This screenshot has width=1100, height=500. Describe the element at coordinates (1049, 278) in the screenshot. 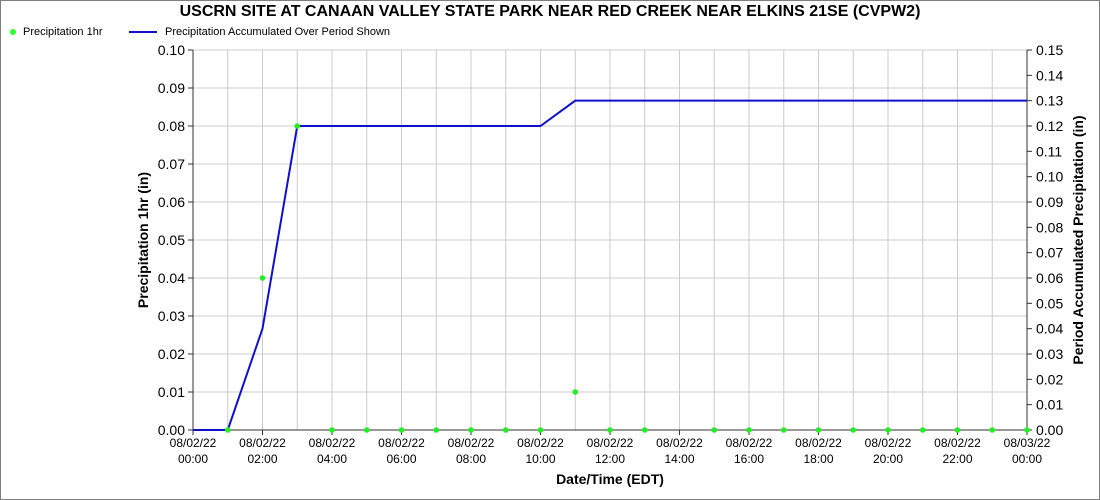

I see `y-tick-label-right: 0.06` at that location.